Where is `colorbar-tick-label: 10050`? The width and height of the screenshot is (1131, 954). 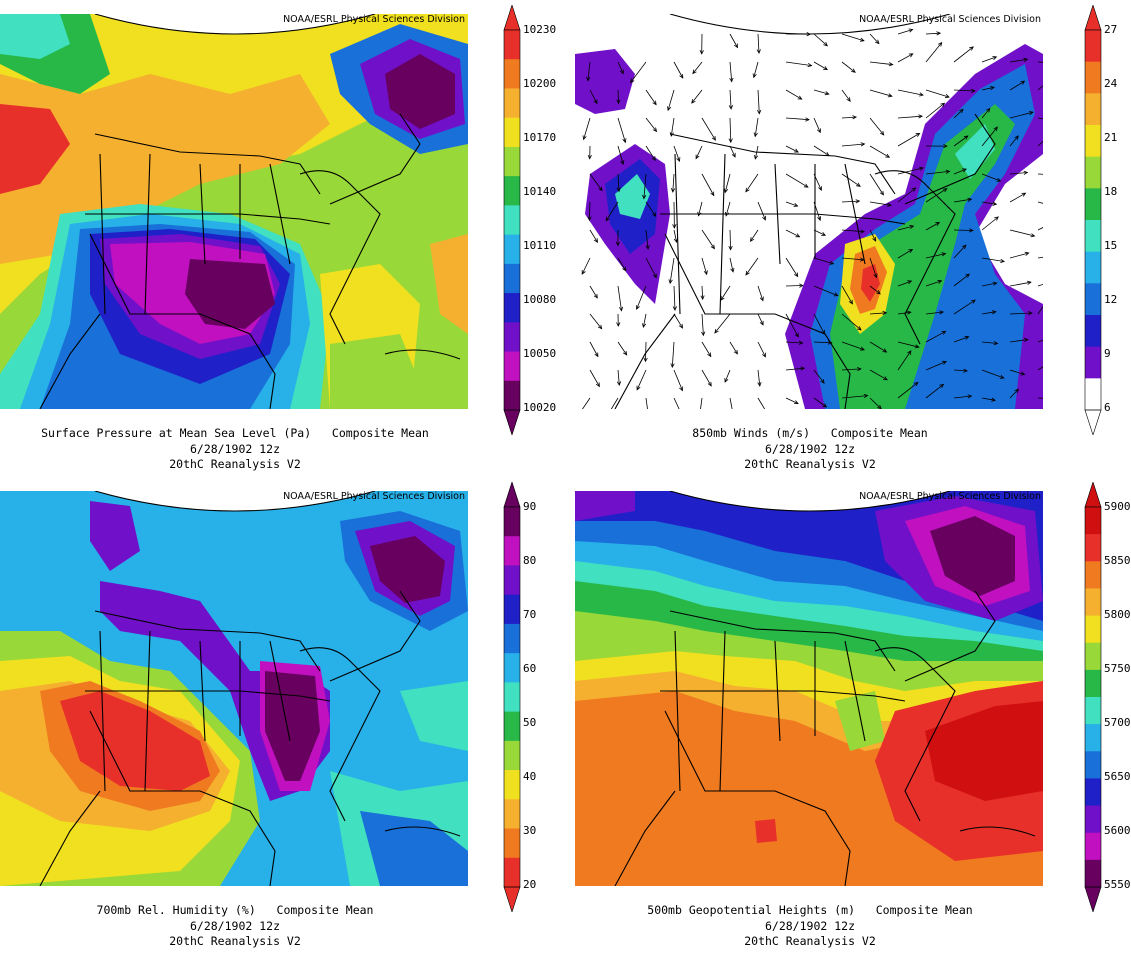
colorbar-tick-label: 10050 is located at coordinates (540, 353).